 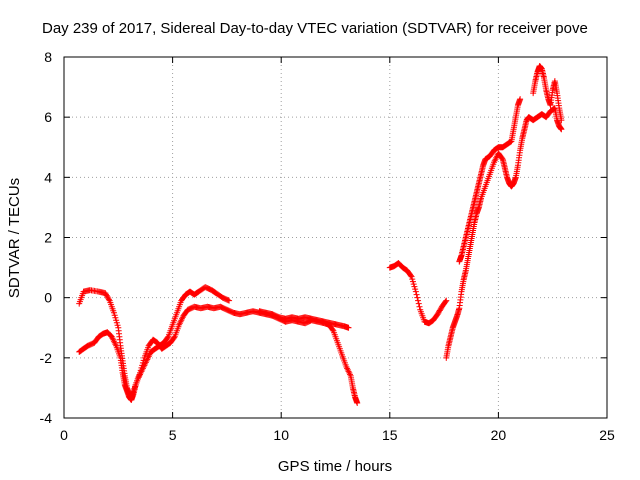 What do you see at coordinates (173, 435) in the screenshot?
I see `x-tick-label: 5` at bounding box center [173, 435].